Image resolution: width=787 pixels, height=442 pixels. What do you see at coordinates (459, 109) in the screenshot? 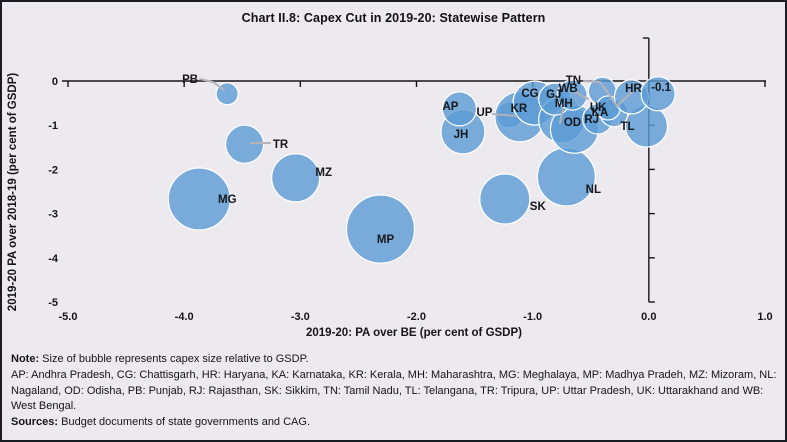
I see `bubble-AP` at bounding box center [459, 109].